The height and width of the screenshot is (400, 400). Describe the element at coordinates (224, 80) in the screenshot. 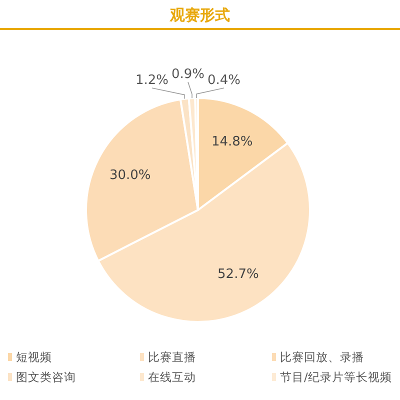

I see `data-label: 0.4%` at that location.